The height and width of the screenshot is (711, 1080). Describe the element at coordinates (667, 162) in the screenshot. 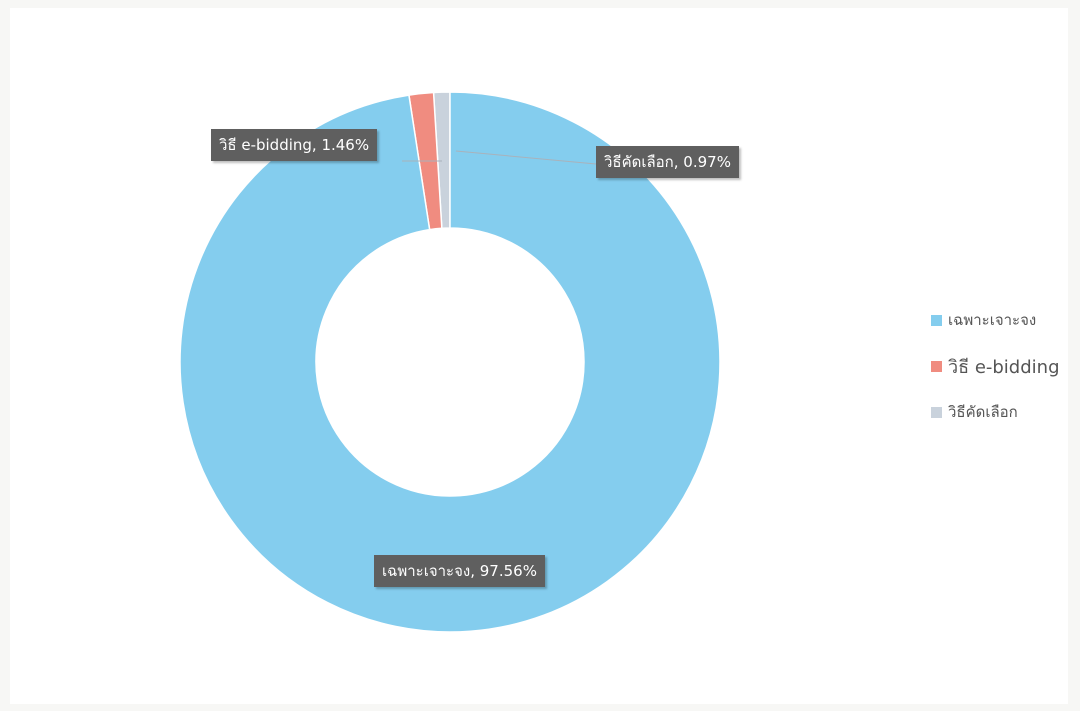

I see `data-label-selection: วิธีคัดเลือก, 0.97%` at that location.